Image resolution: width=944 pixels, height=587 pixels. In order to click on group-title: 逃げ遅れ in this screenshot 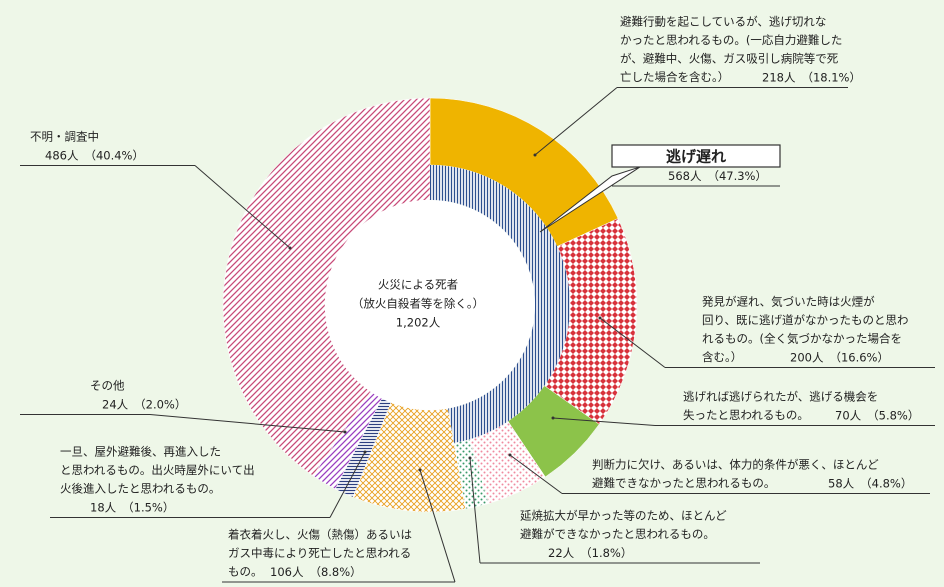, I will do `click(696, 157)`.